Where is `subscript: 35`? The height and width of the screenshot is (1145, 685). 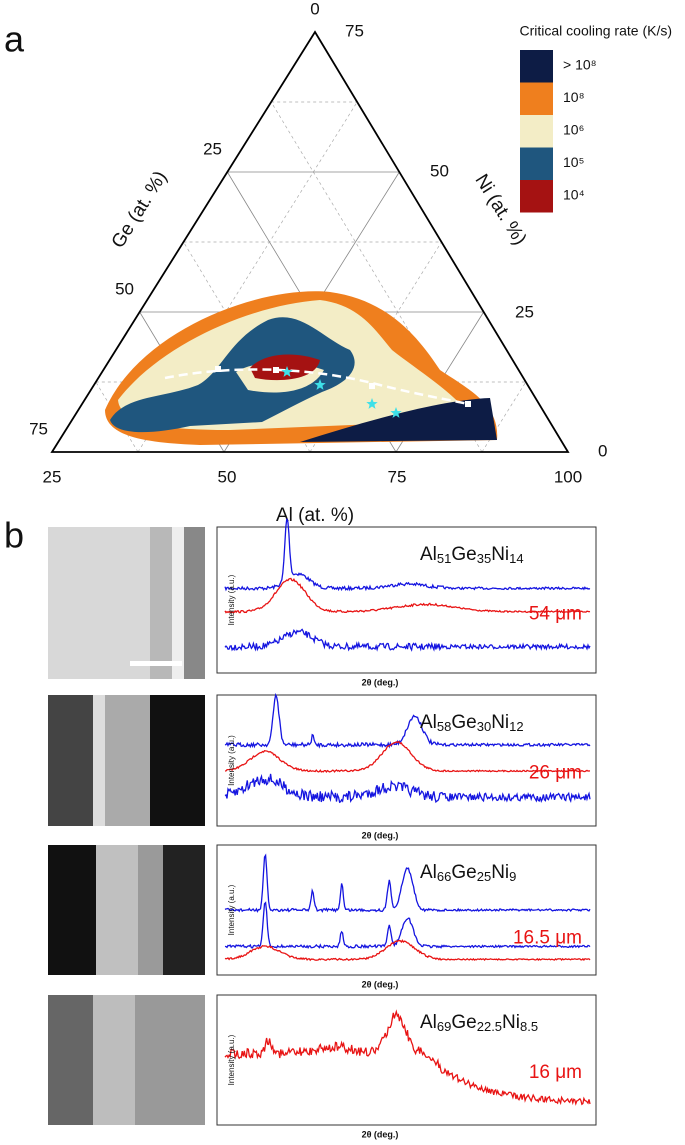 subscript: 35 is located at coordinates (484, 558).